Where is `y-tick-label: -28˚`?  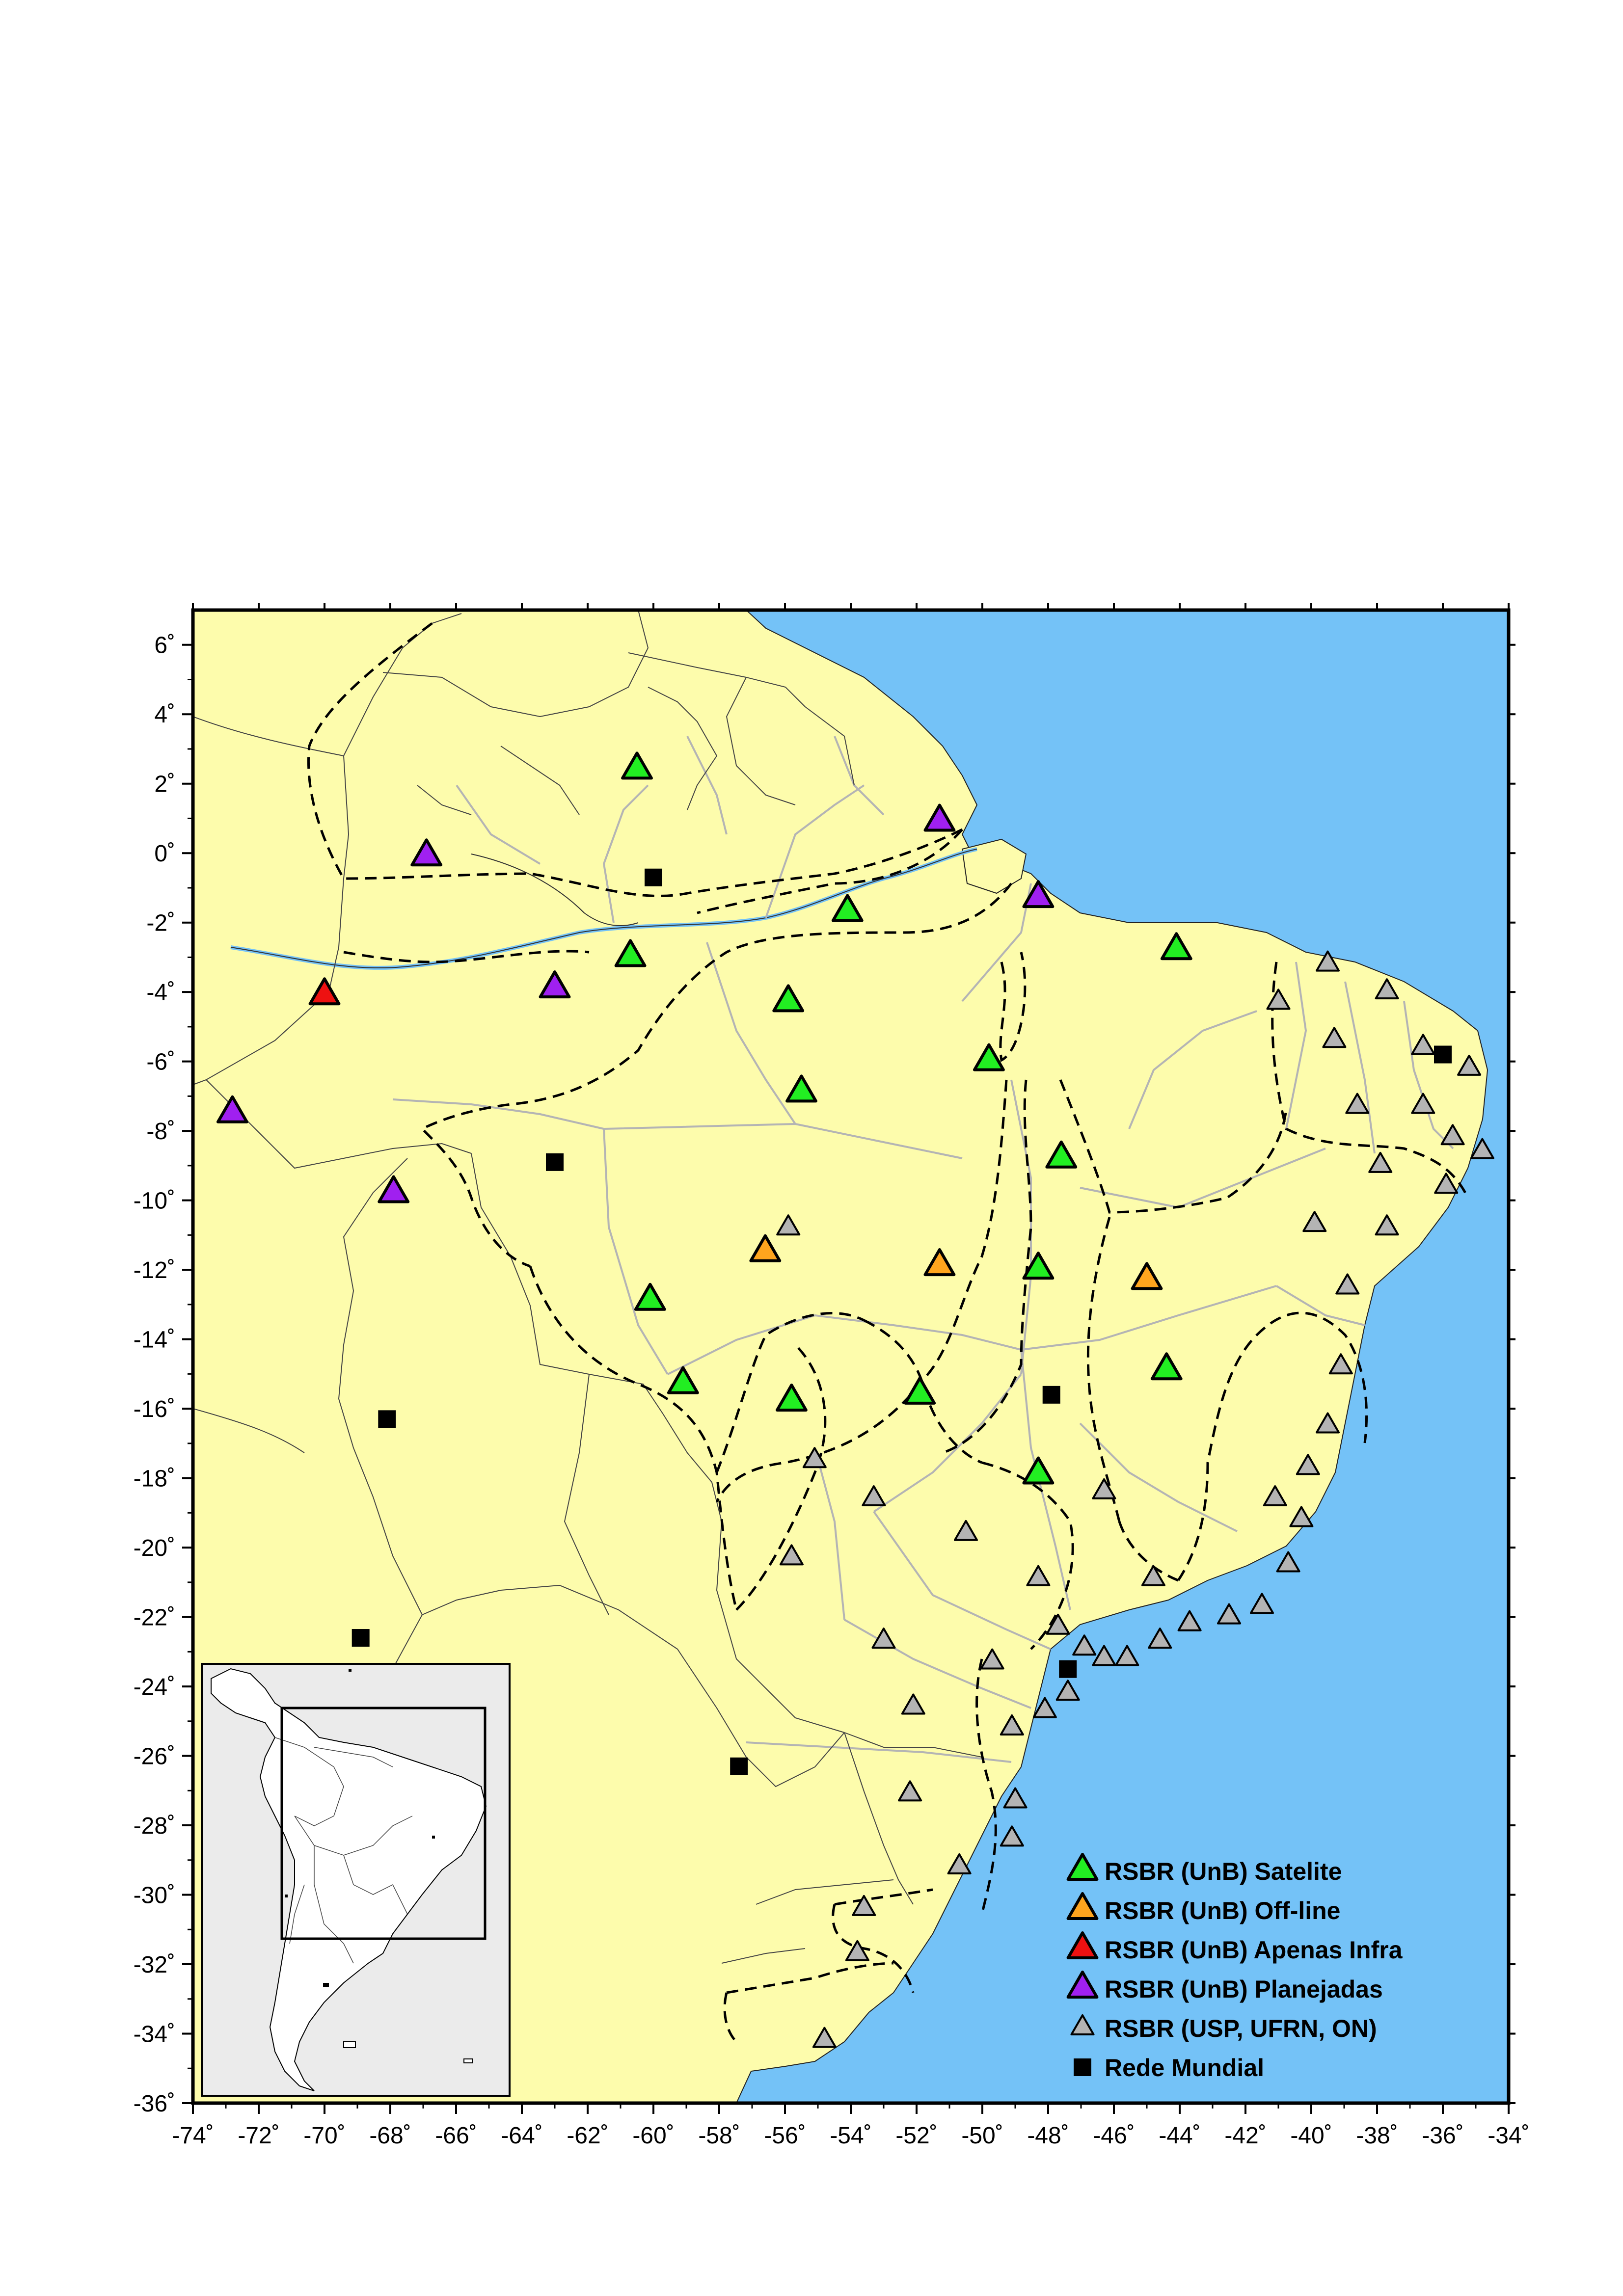 y-tick-label: -28˚ is located at coordinates (154, 1826).